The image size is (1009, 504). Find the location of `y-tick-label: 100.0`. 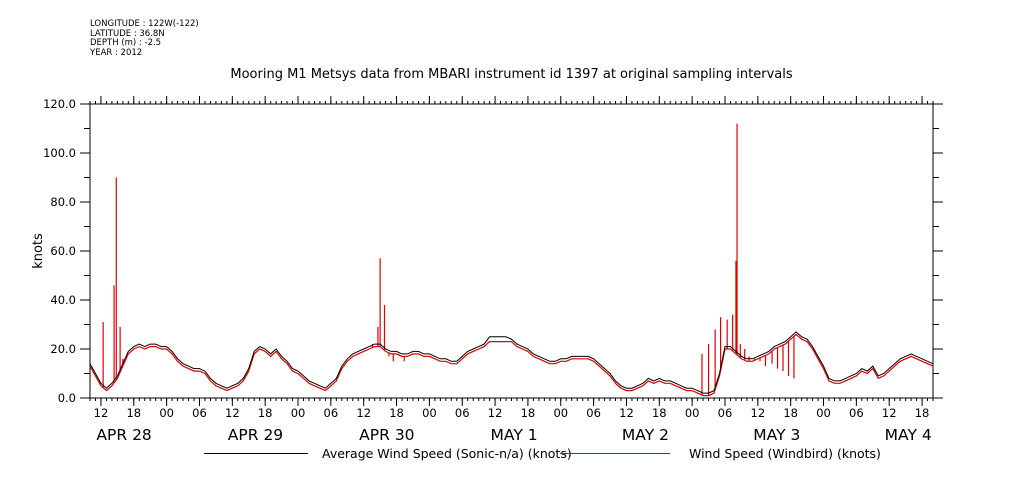

y-tick-label: 100.0 is located at coordinates (59, 153).